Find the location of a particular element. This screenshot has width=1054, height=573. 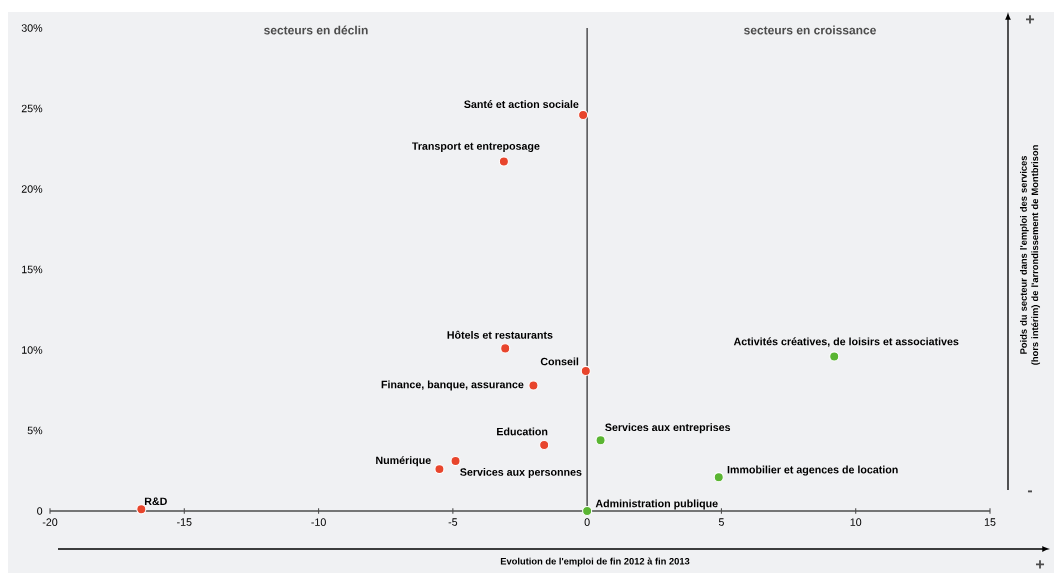

annotation: Santé et action sociale is located at coordinates (521, 104).